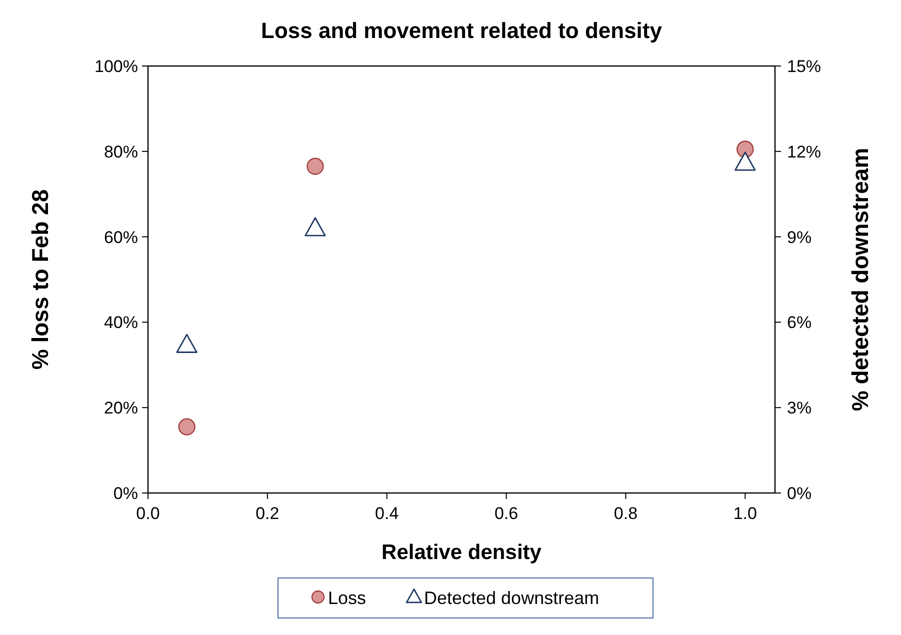 This screenshot has width=901, height=635. What do you see at coordinates (799, 237) in the screenshot?
I see `y2-tick-label: 9%` at bounding box center [799, 237].